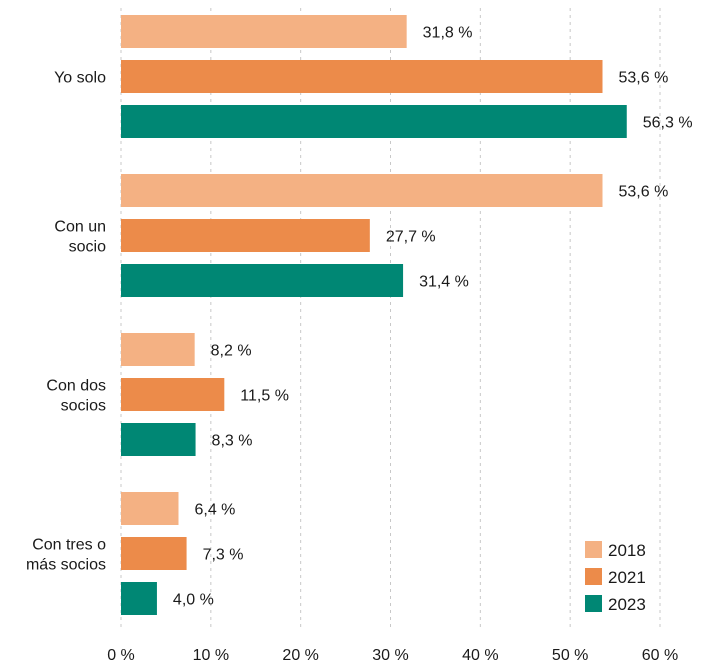 This screenshot has width=702, height=667. I want to click on category-label-3-0: Con tres o, so click(69, 545).